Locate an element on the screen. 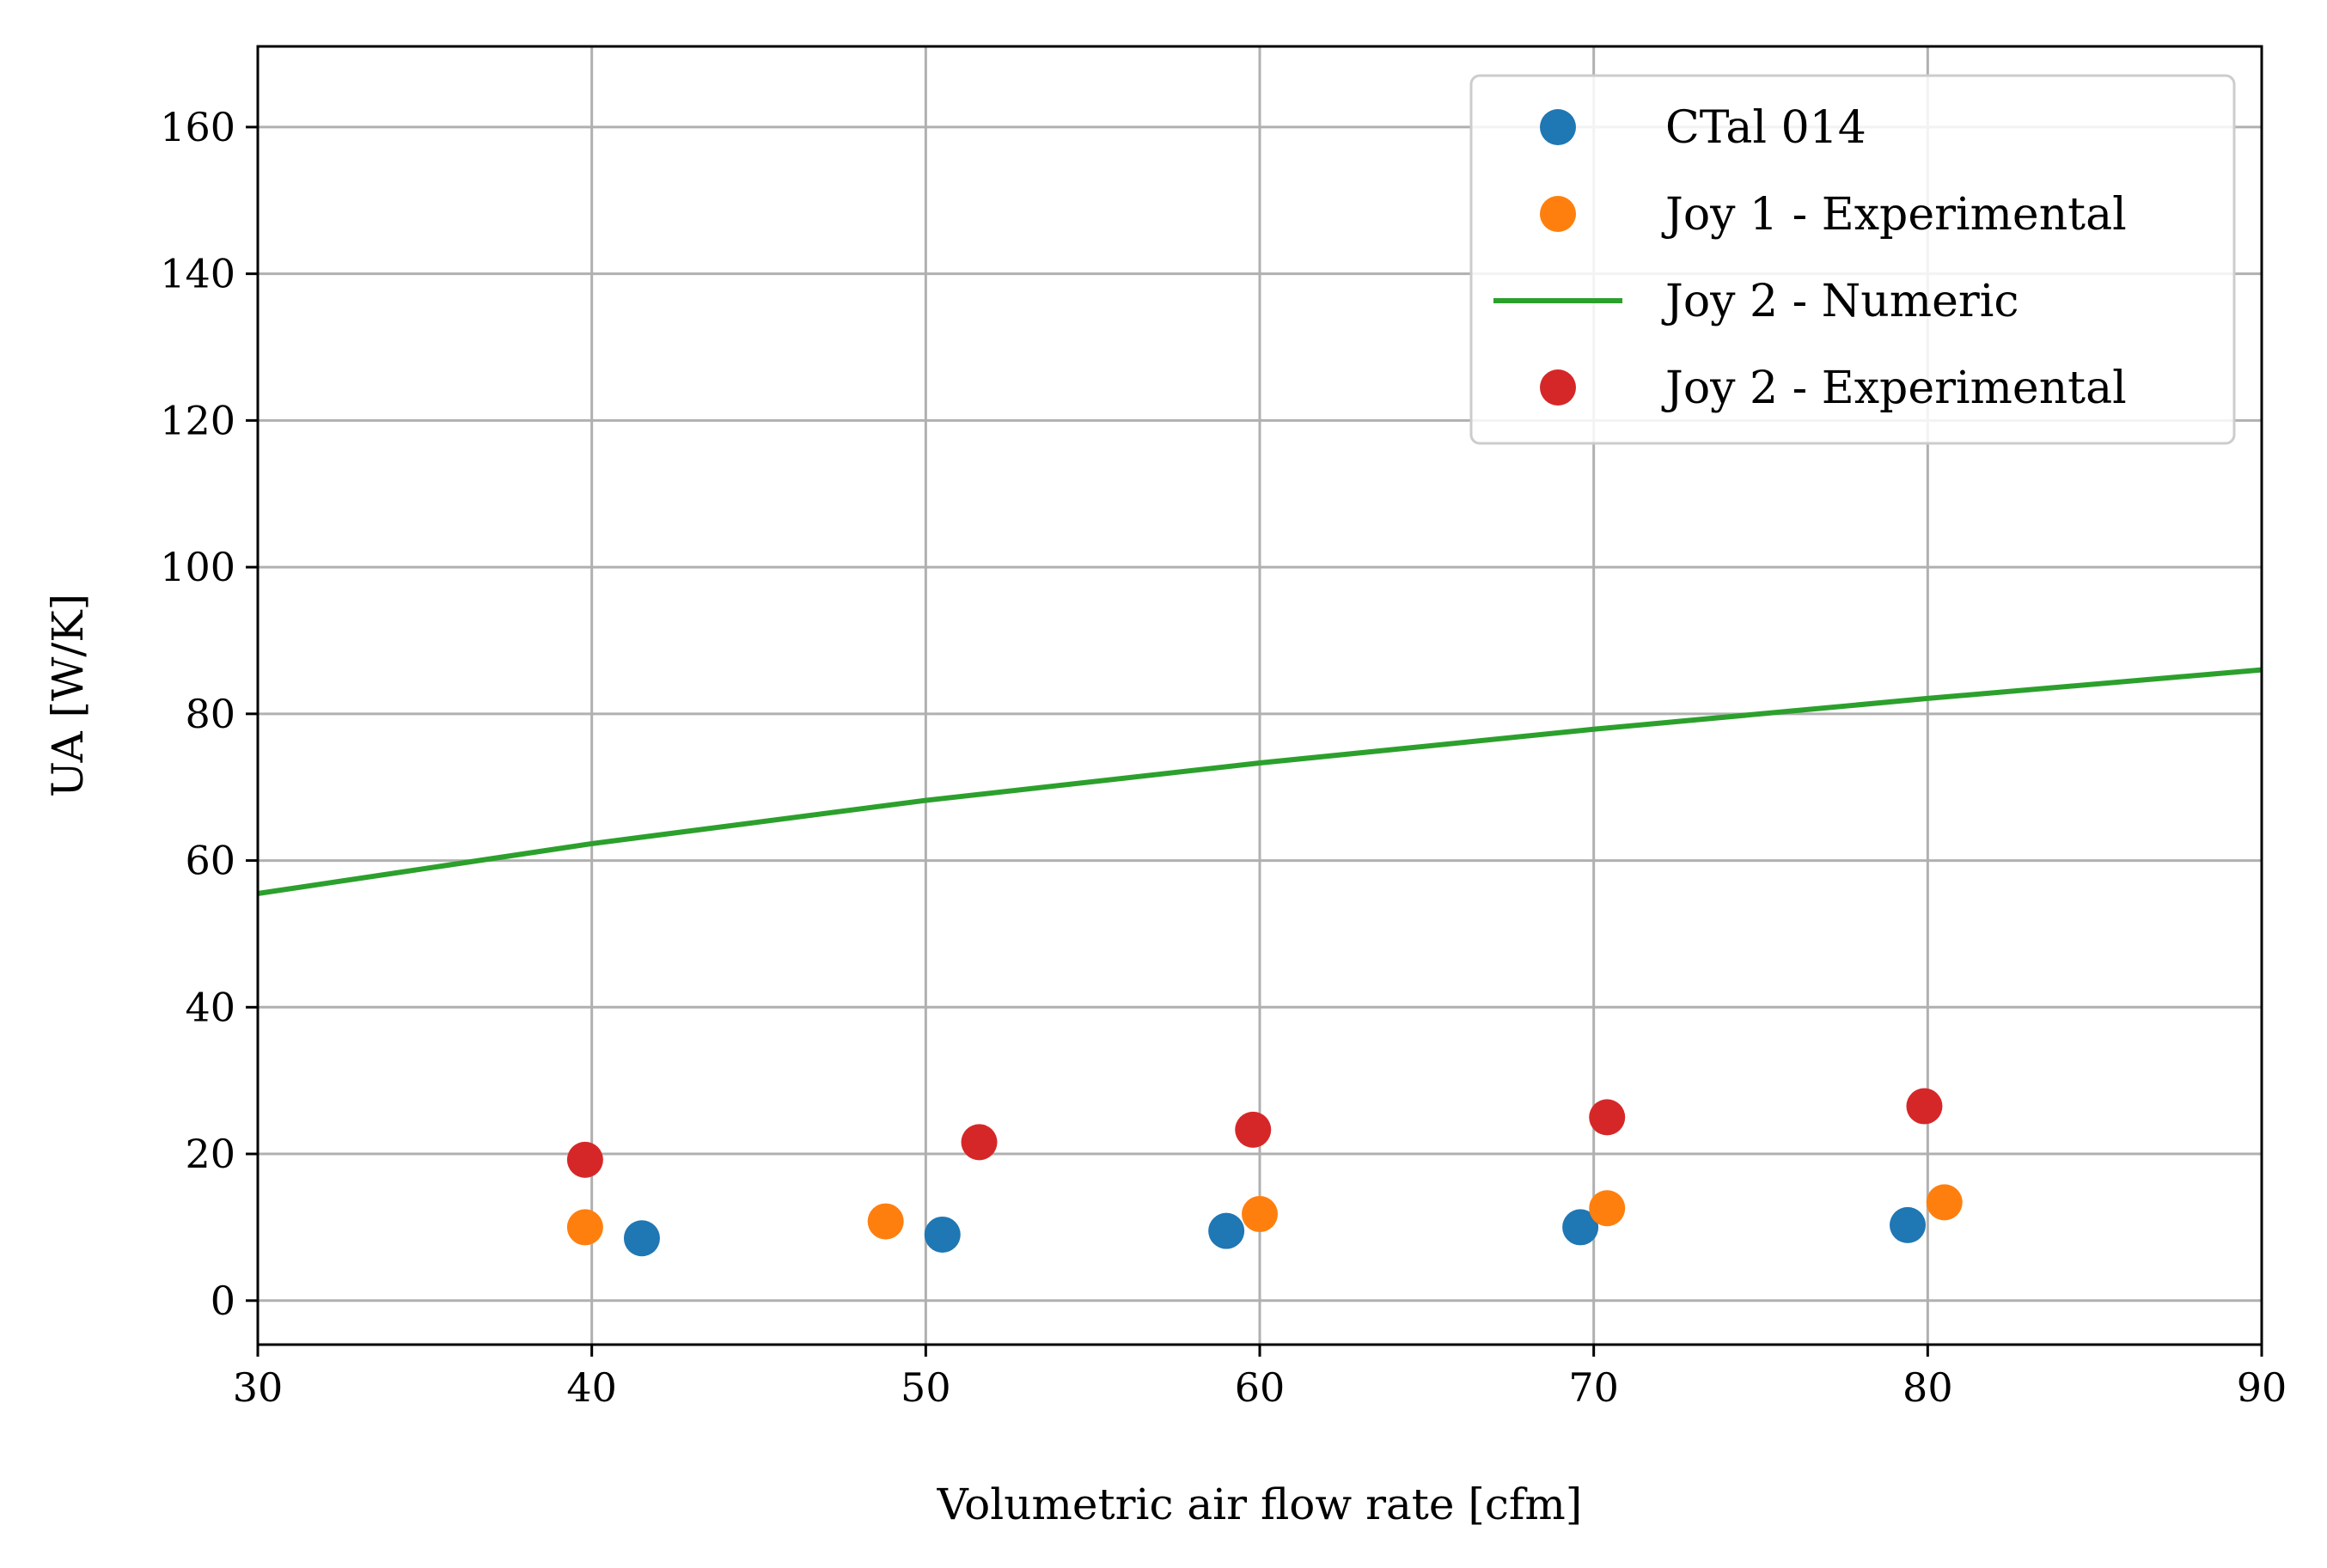 The width and height of the screenshot is (2327, 1568). legend-label: CTal 014 is located at coordinates (1765, 128).